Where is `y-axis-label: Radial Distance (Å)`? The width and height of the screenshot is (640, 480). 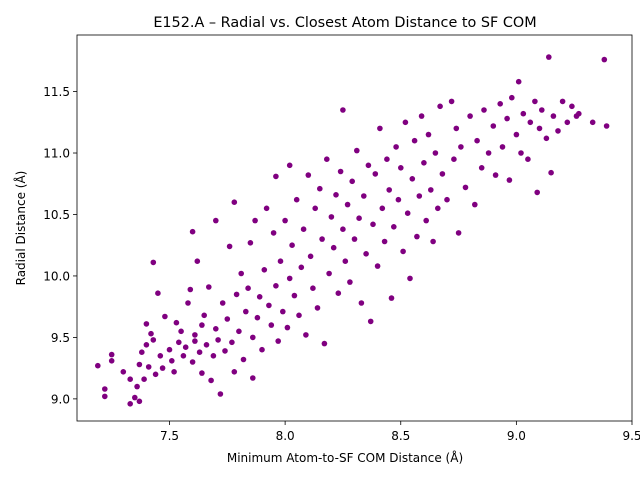
y-axis-label: Radial Distance (Å) is located at coordinates (20, 228).